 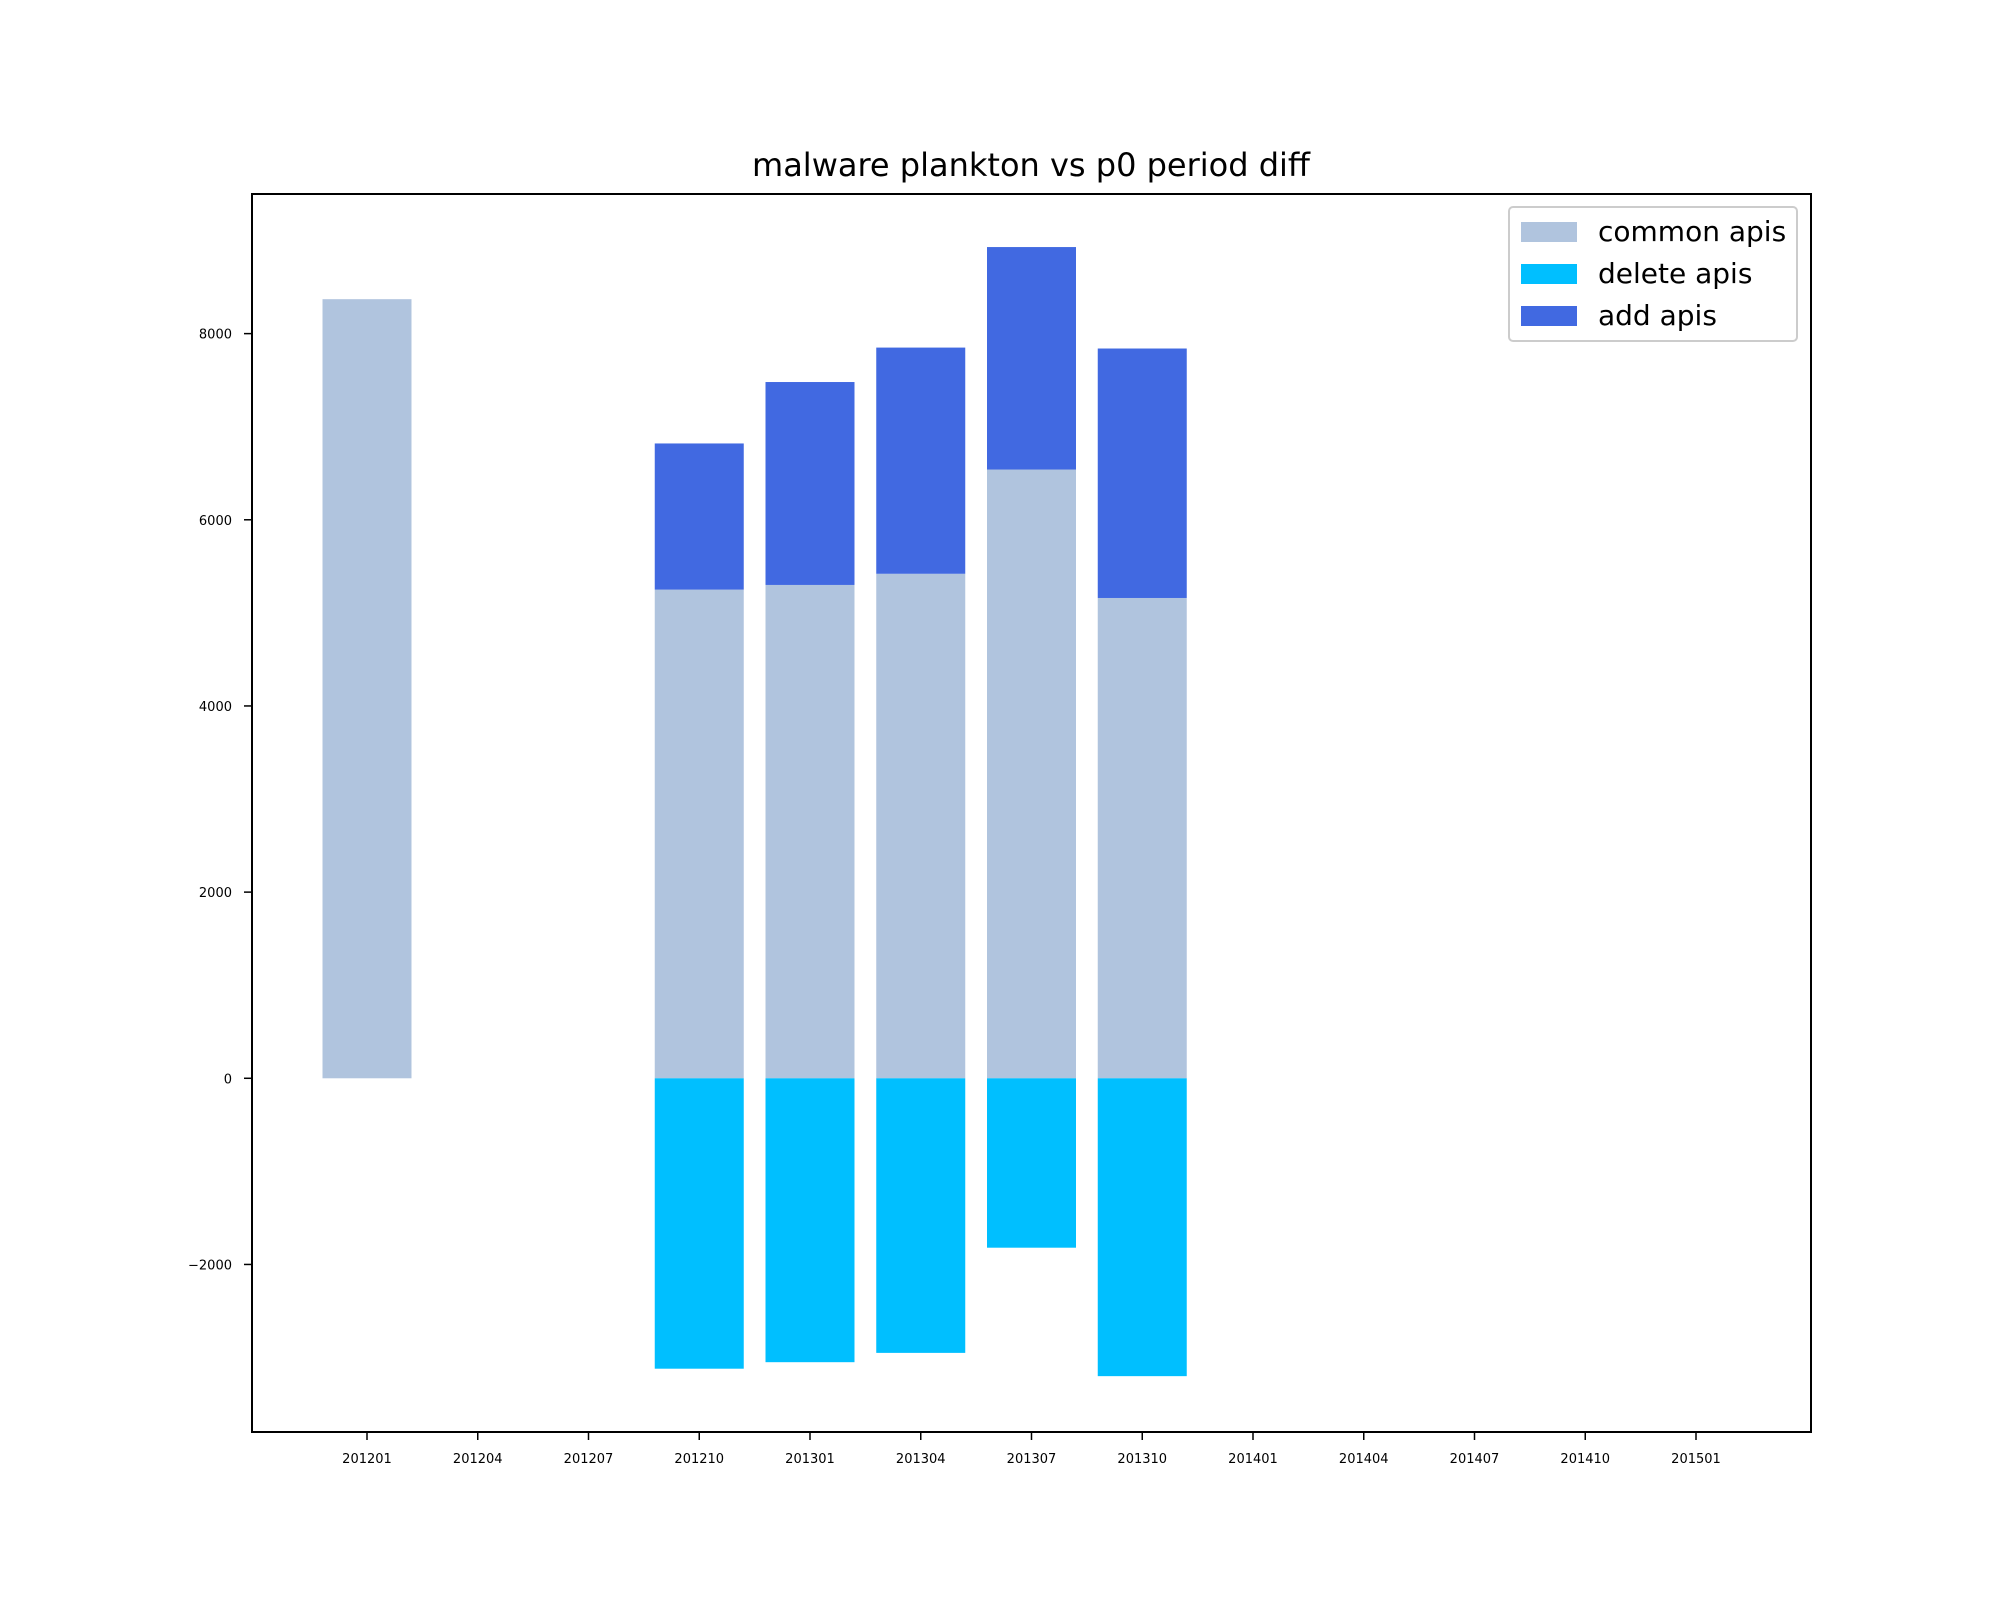 What do you see at coordinates (1696, 1459) in the screenshot?
I see `x-tick-label-201501: 201501` at bounding box center [1696, 1459].